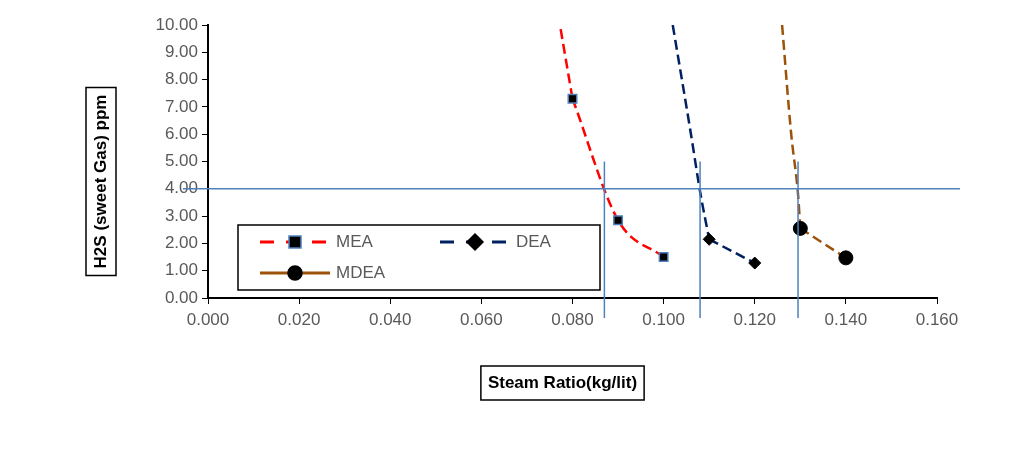  I want to click on x-tick-label: 0.160, so click(937, 319).